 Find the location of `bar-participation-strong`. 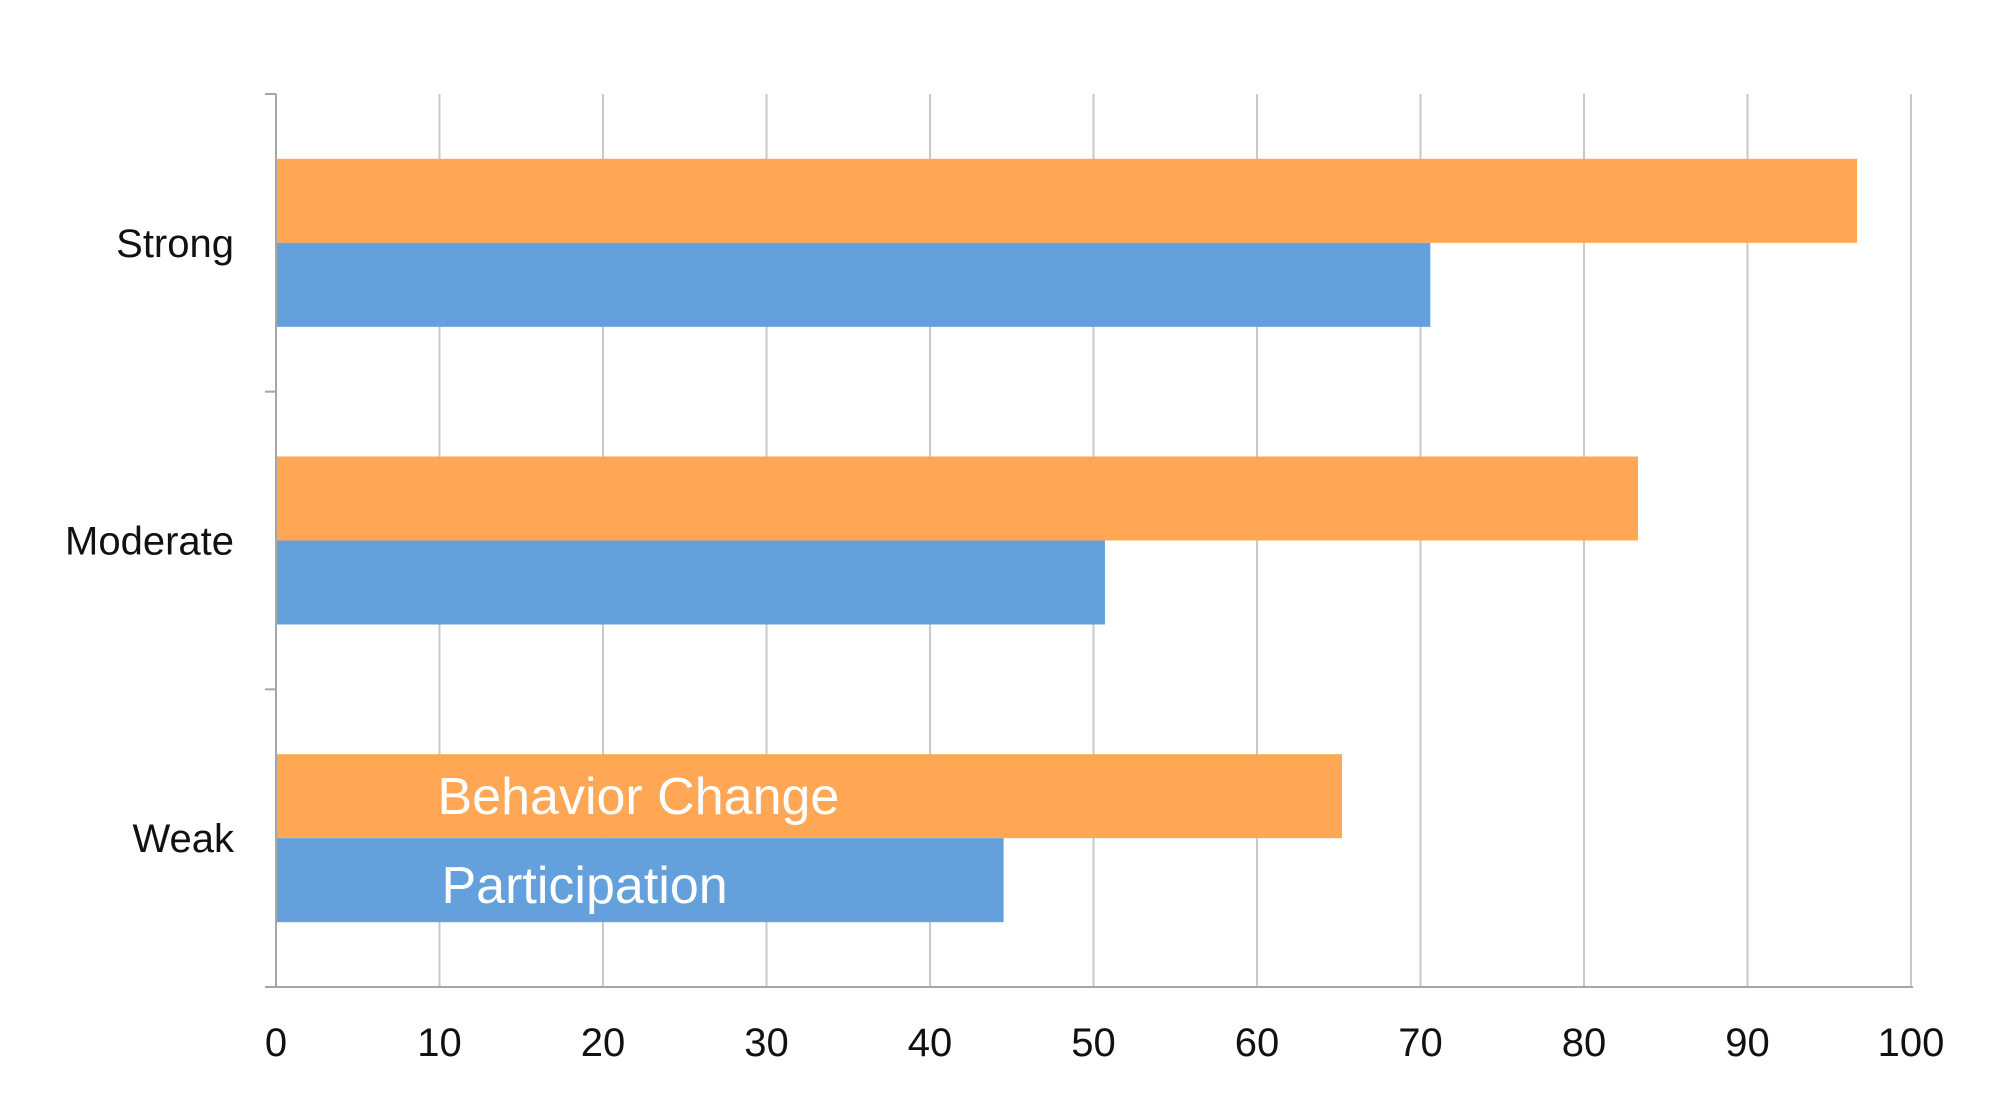

bar-participation-strong is located at coordinates (853, 284).